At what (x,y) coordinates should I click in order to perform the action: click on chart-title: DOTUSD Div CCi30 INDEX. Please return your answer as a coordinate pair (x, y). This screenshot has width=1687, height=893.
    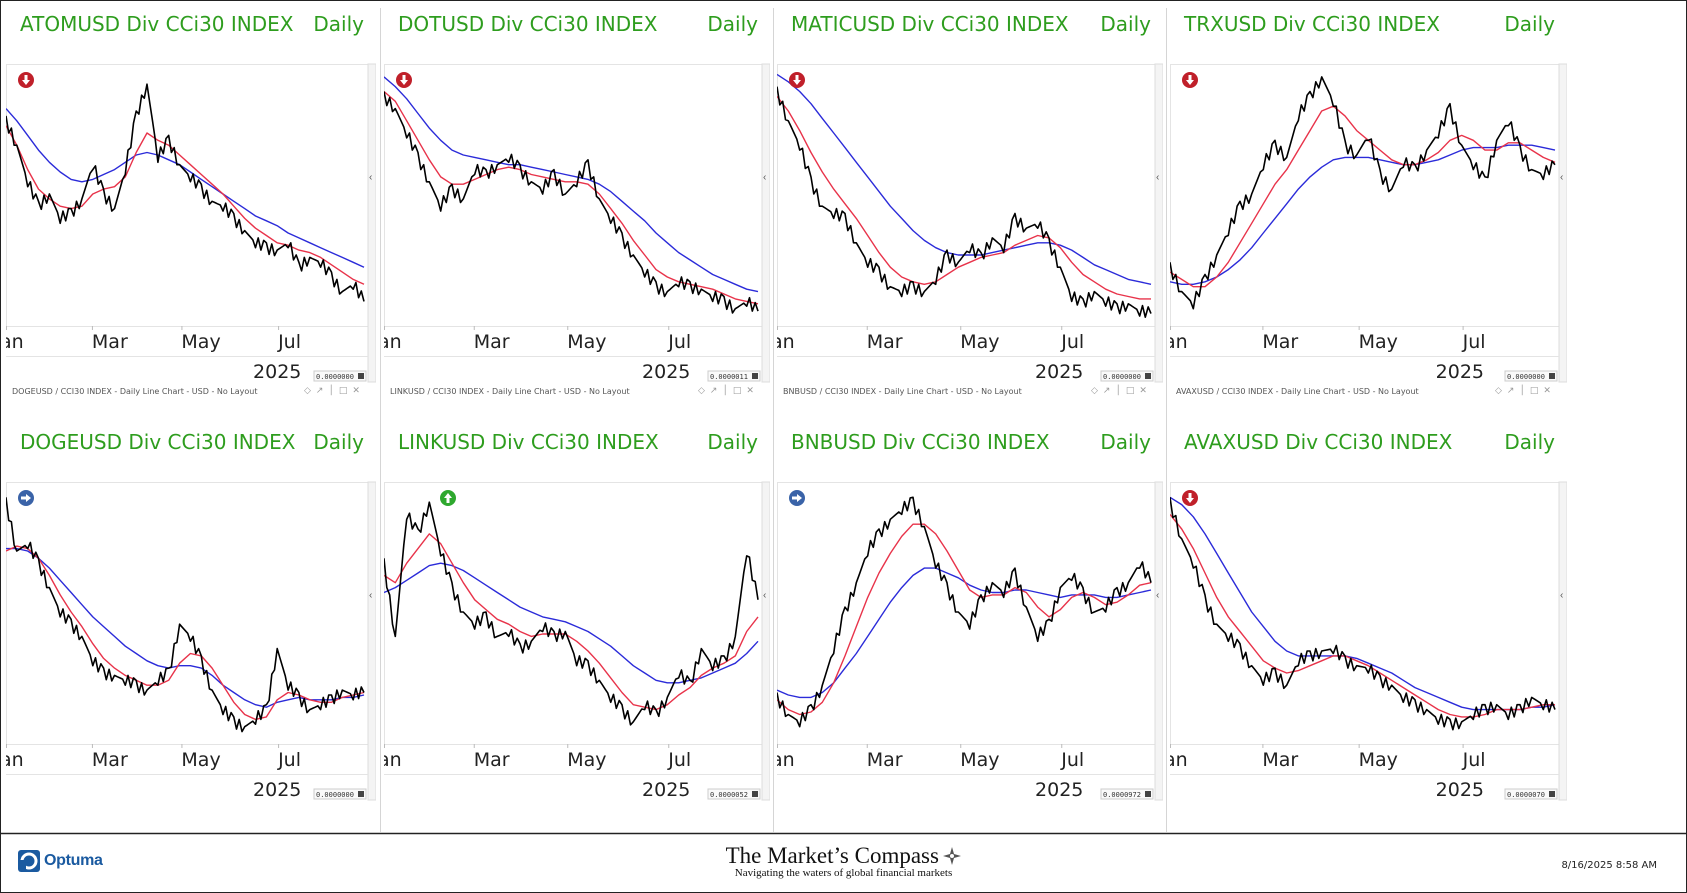
    Looking at the image, I should click on (528, 24).